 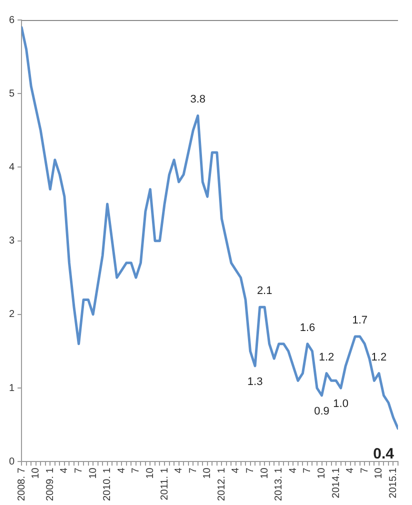 I want to click on x-tick-label: 2011. 1, so click(x=164, y=483).